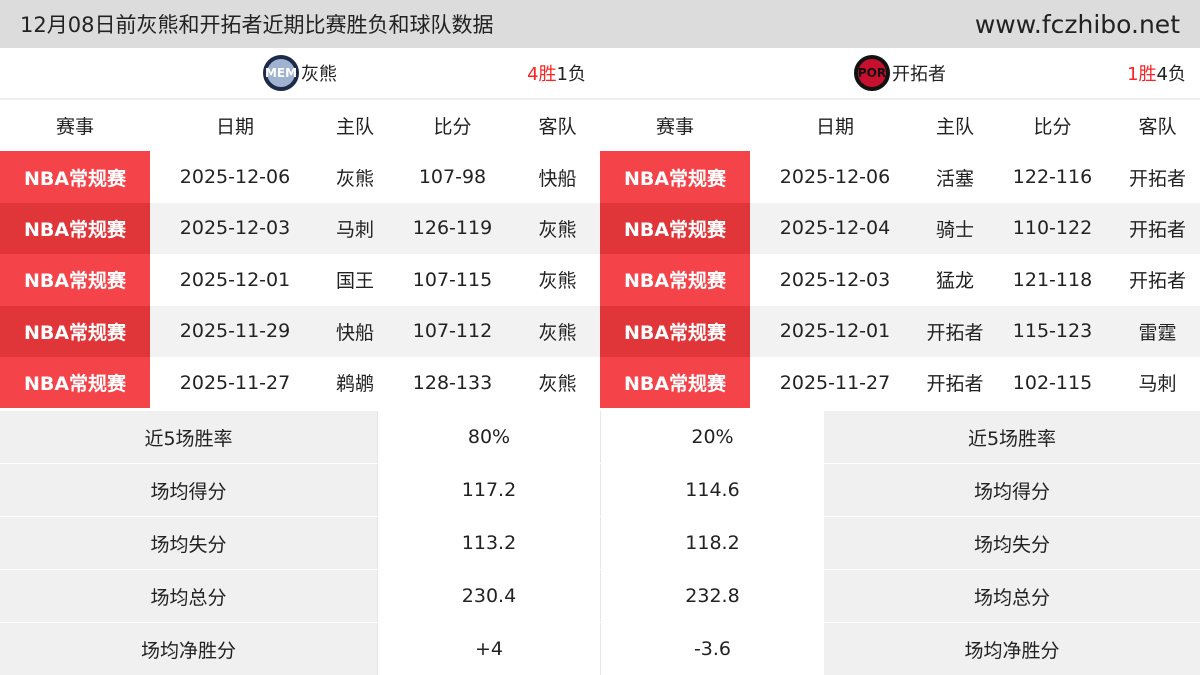 This screenshot has width=1200, height=675. I want to click on score-cell: 122-116, so click(1052, 177).